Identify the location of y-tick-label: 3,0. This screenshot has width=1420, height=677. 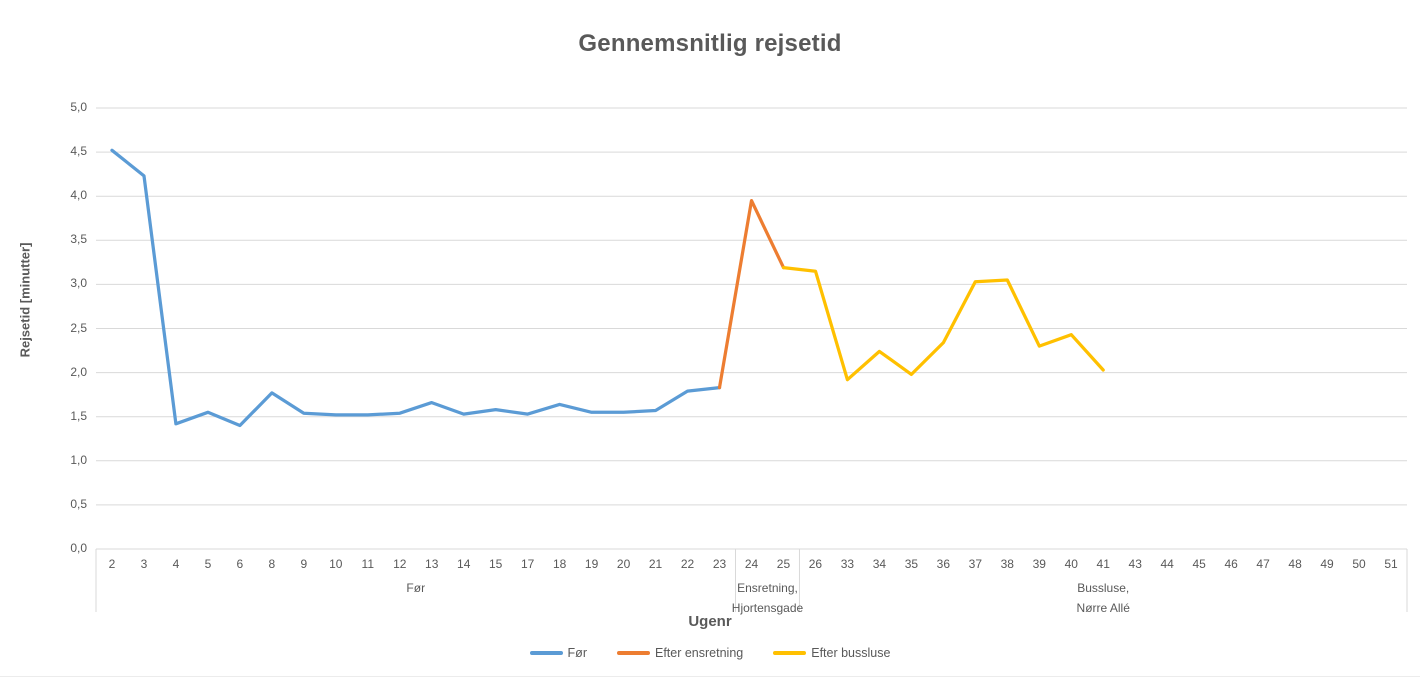
(78, 283).